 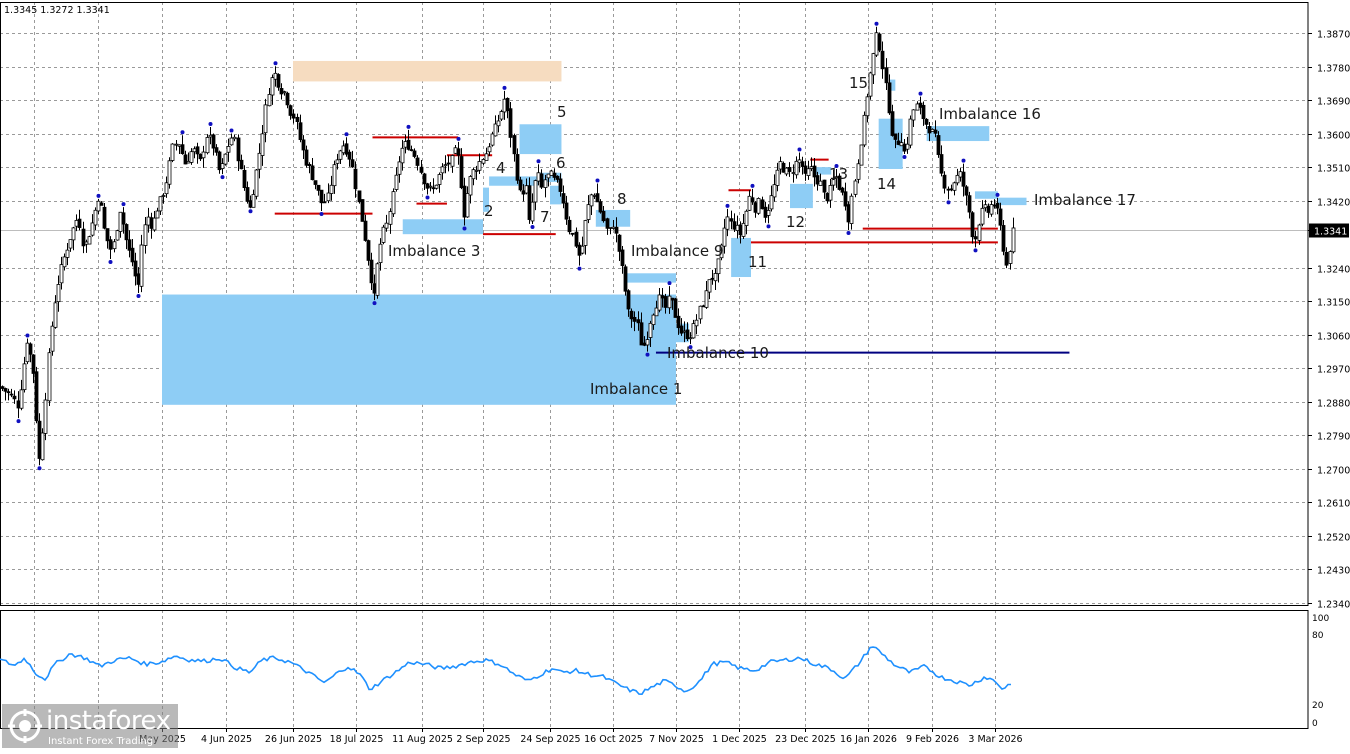 I want to click on price-tick-label: 1.3600, so click(x=1333, y=136).